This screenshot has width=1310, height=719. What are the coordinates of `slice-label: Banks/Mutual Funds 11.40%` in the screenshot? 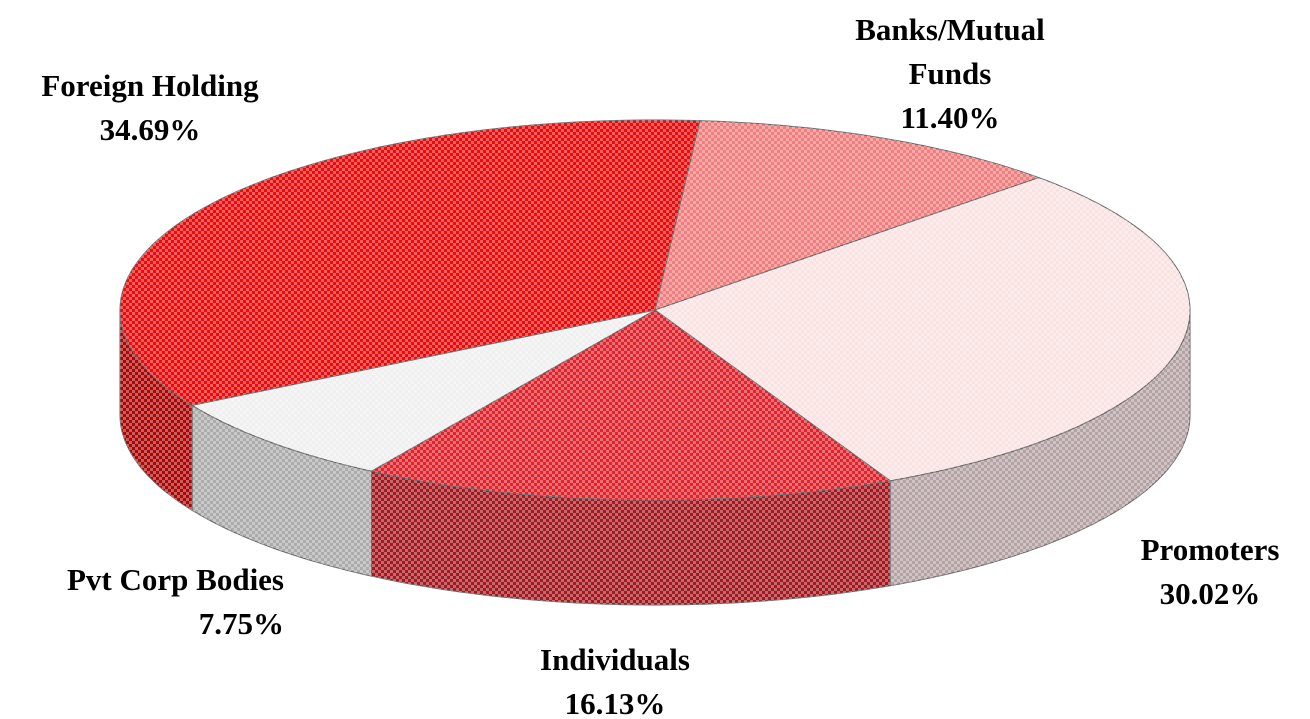 It's located at (950, 74).